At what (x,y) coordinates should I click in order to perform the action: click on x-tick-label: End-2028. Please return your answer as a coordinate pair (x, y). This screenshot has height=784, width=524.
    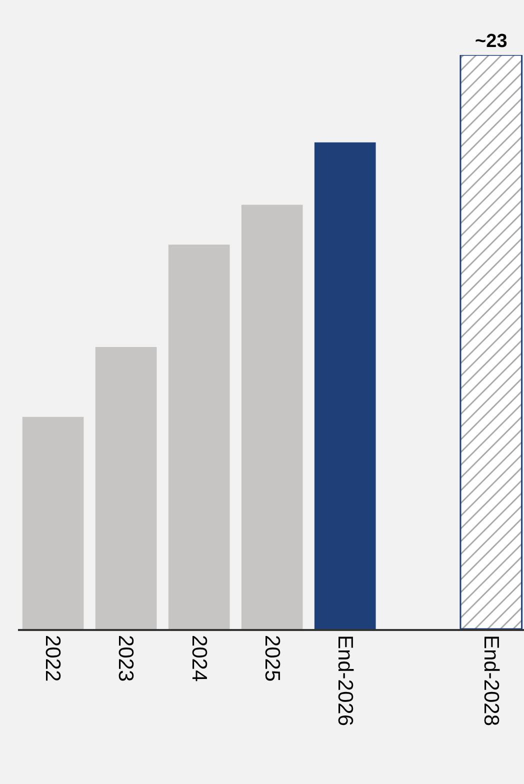
    Looking at the image, I should click on (490, 680).